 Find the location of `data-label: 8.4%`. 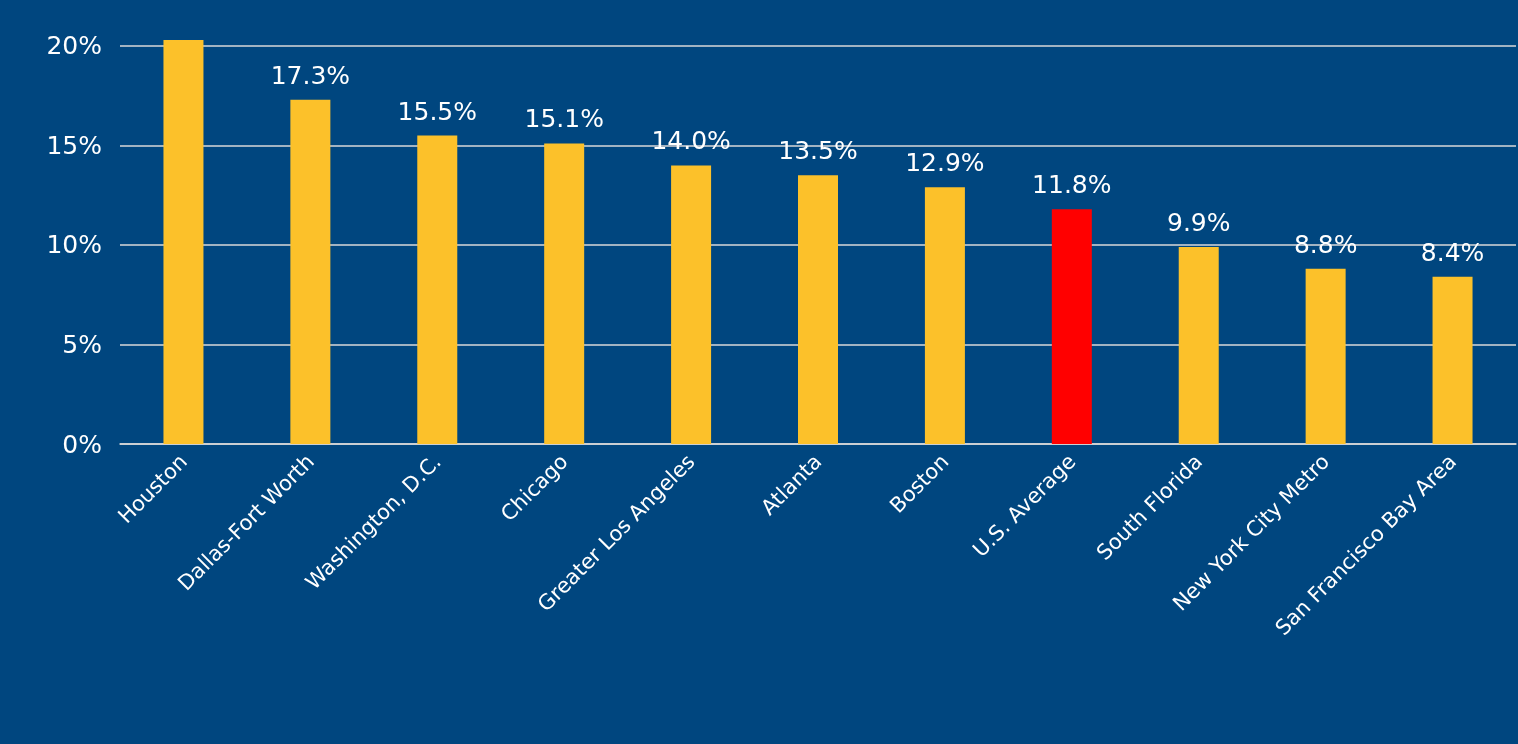

data-label: 8.4% is located at coordinates (1452, 252).